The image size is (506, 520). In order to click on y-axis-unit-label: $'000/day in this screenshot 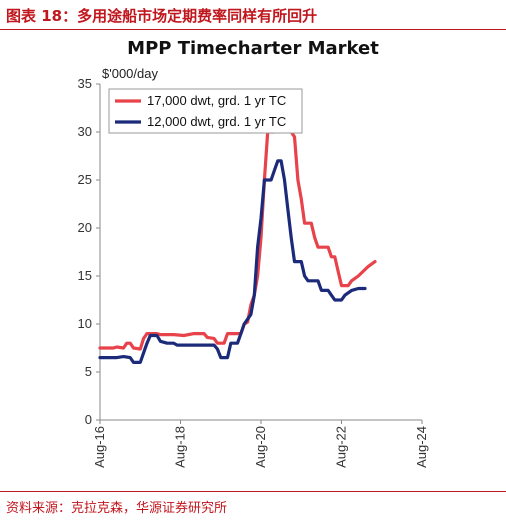, I will do `click(130, 73)`.